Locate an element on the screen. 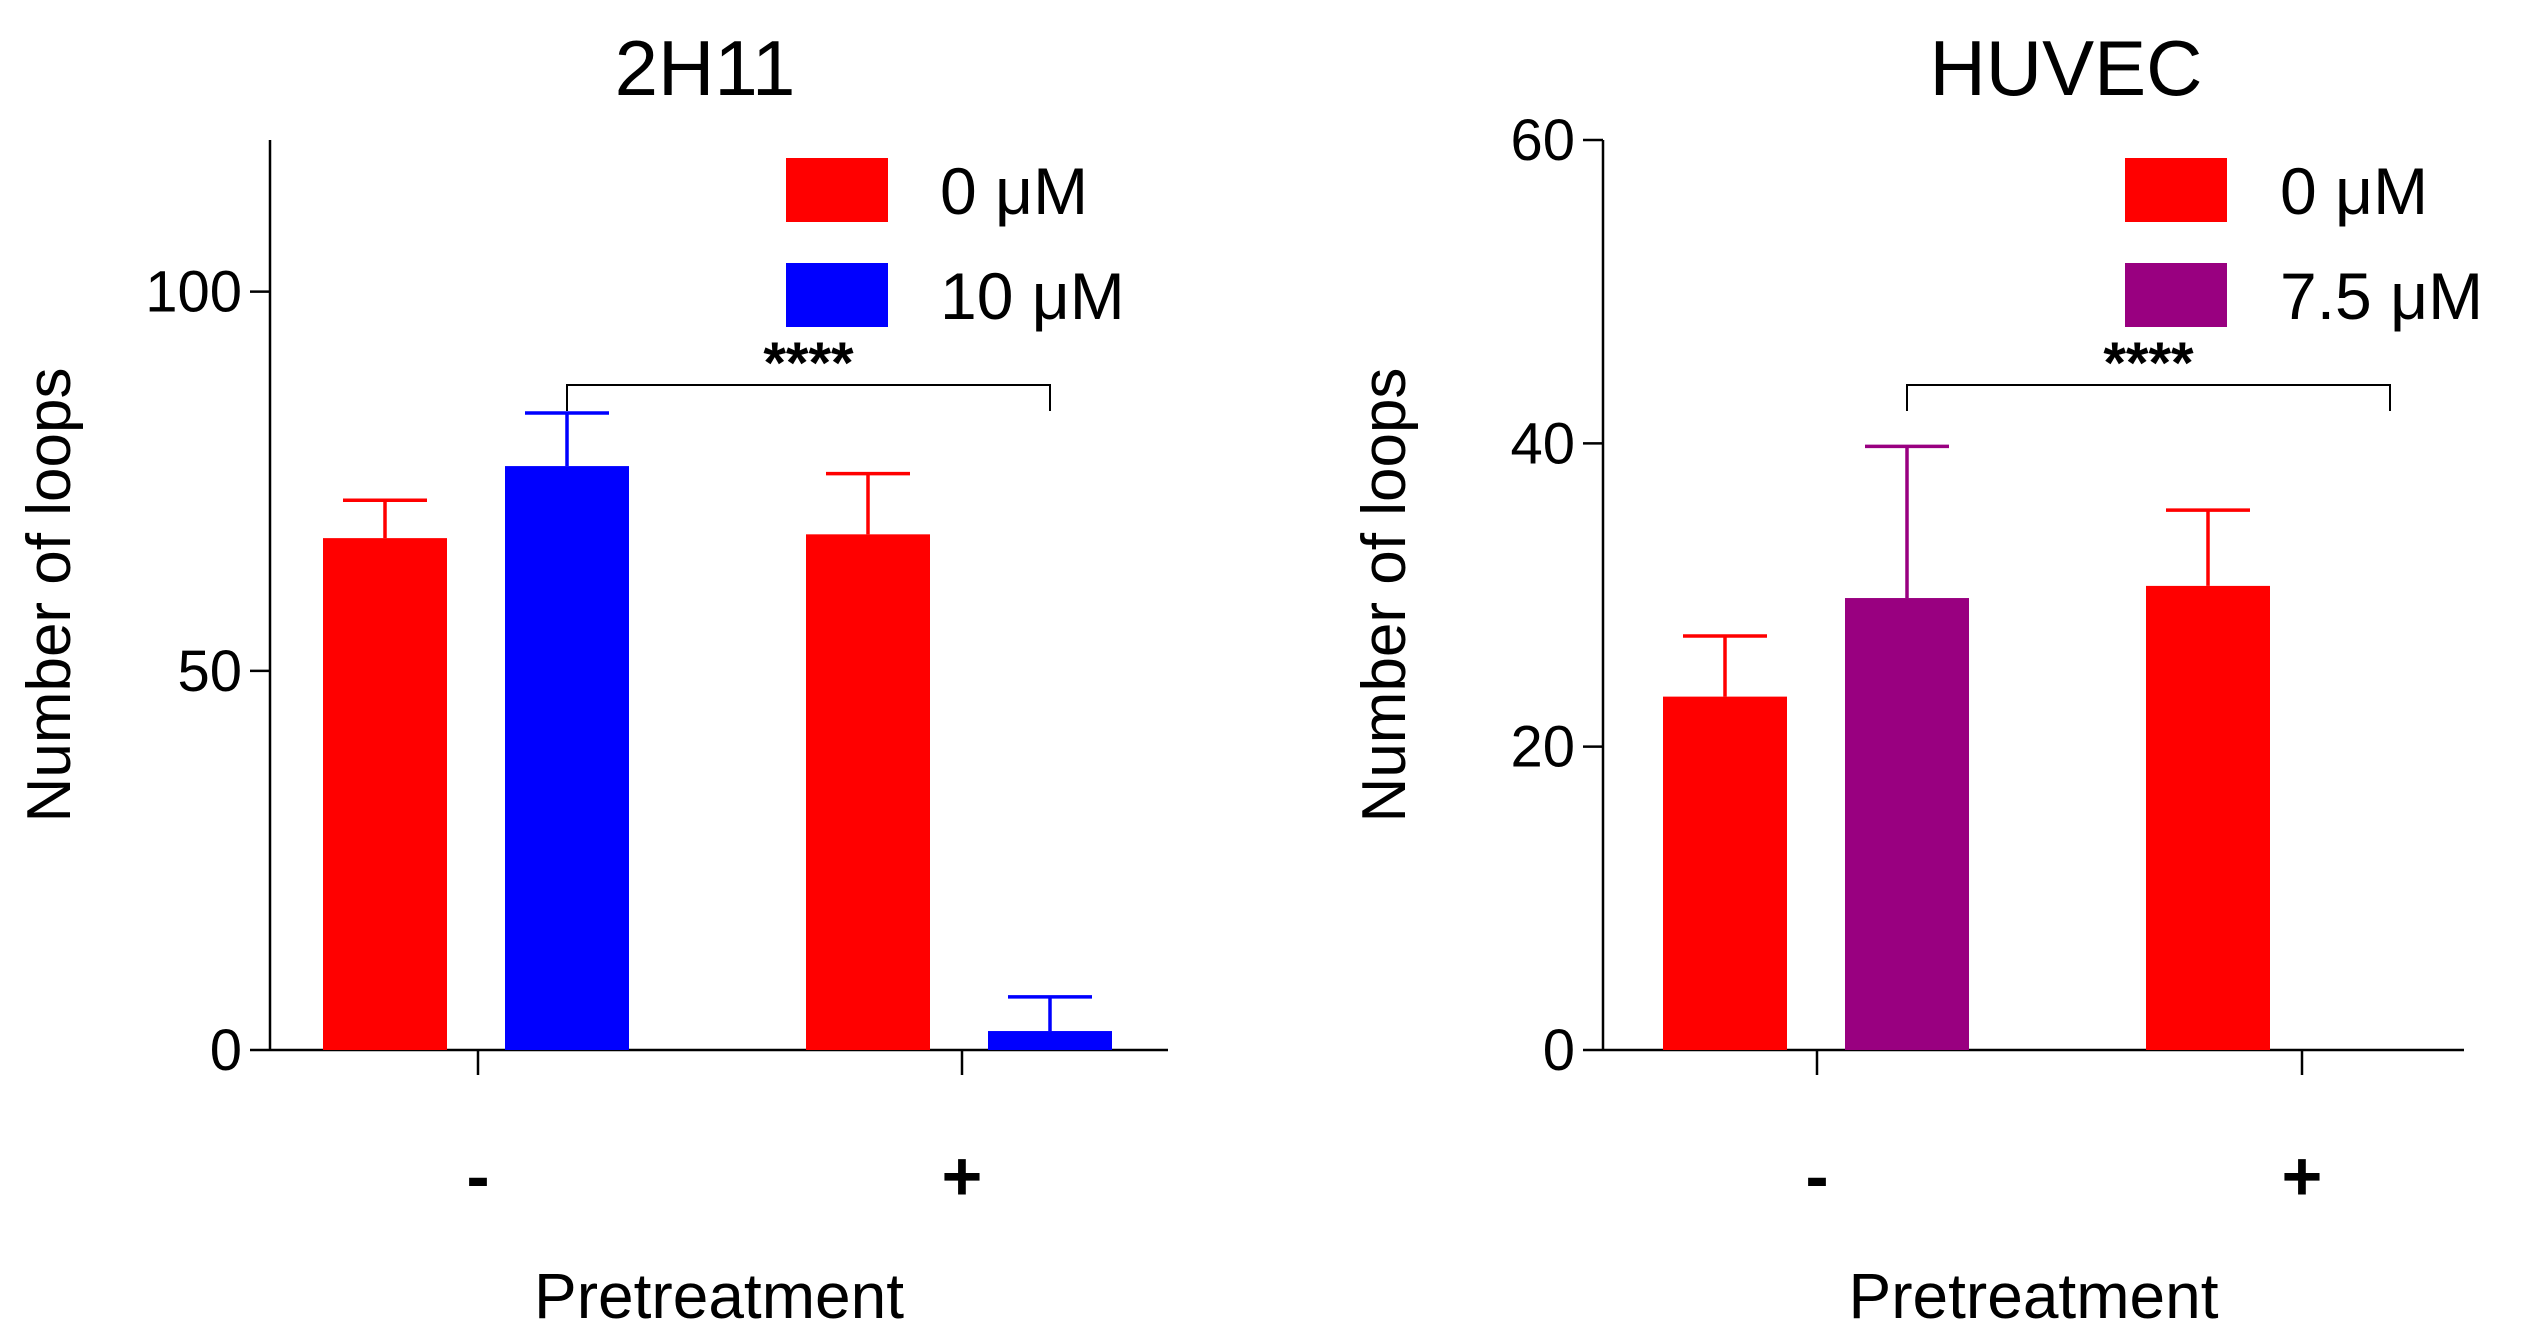  chart-title: 2H11 is located at coordinates (705, 68).